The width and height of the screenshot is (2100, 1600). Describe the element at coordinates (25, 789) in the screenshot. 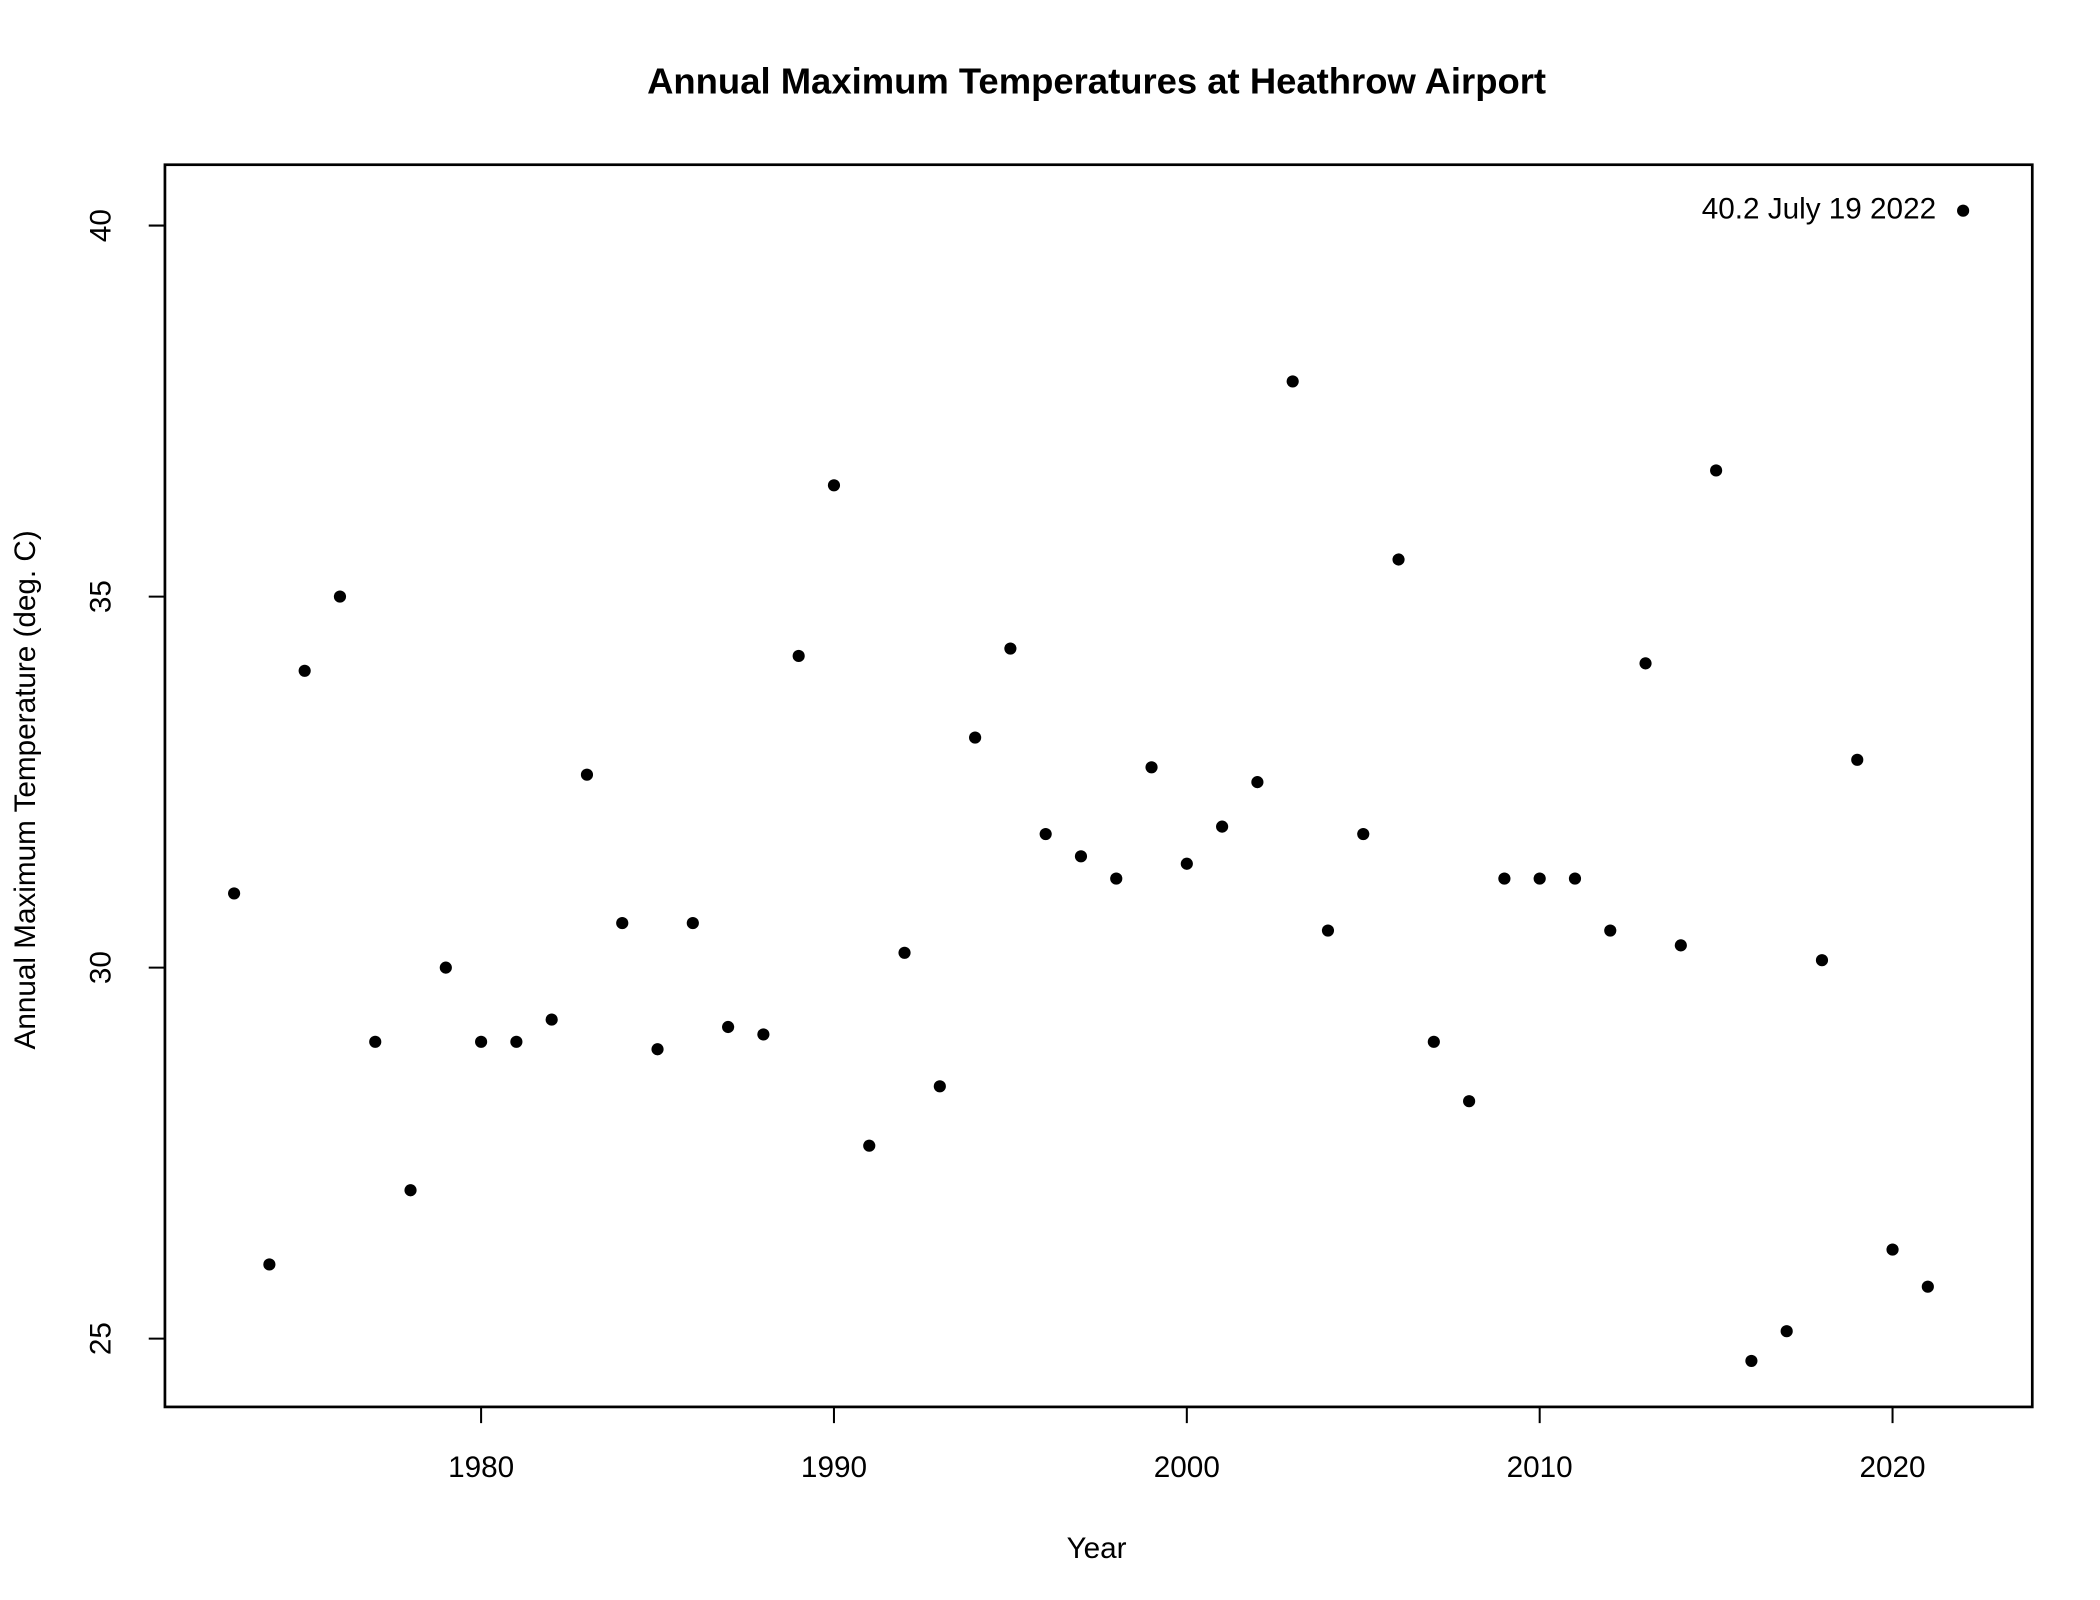

I see `y-axis-label: Annual Maximum Temperature (deg. C)` at that location.